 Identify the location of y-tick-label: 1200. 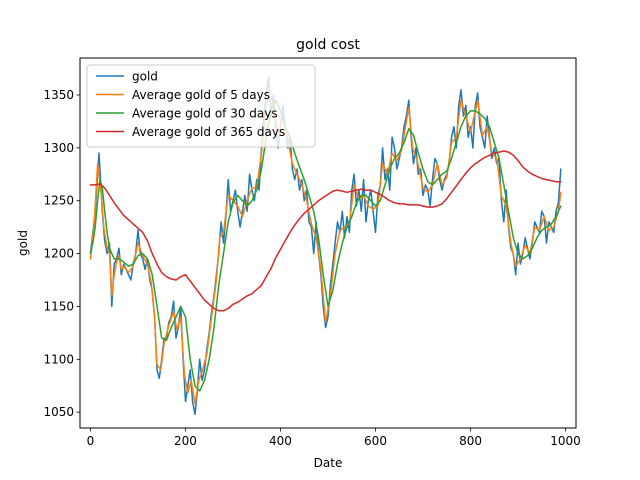
(58, 254).